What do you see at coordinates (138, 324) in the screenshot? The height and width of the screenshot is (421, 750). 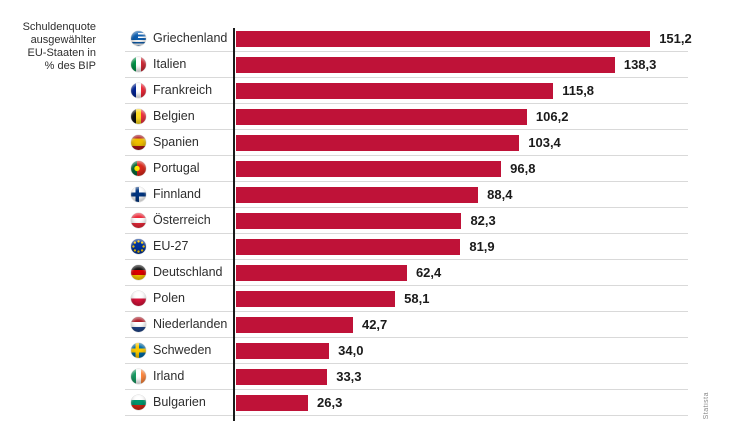 I see `flag-icon-nl` at bounding box center [138, 324].